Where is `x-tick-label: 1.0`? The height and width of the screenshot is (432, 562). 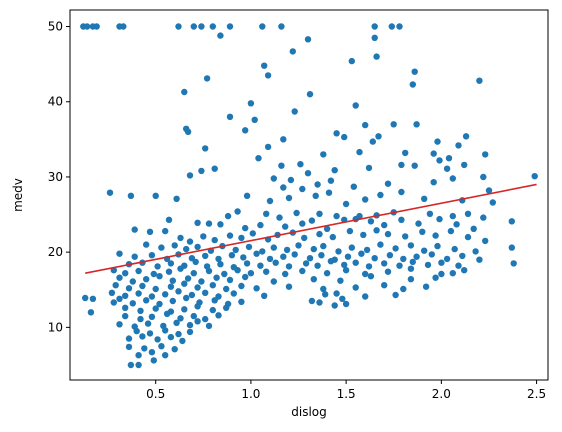
x-tick-label: 1.0 is located at coordinates (250, 394).